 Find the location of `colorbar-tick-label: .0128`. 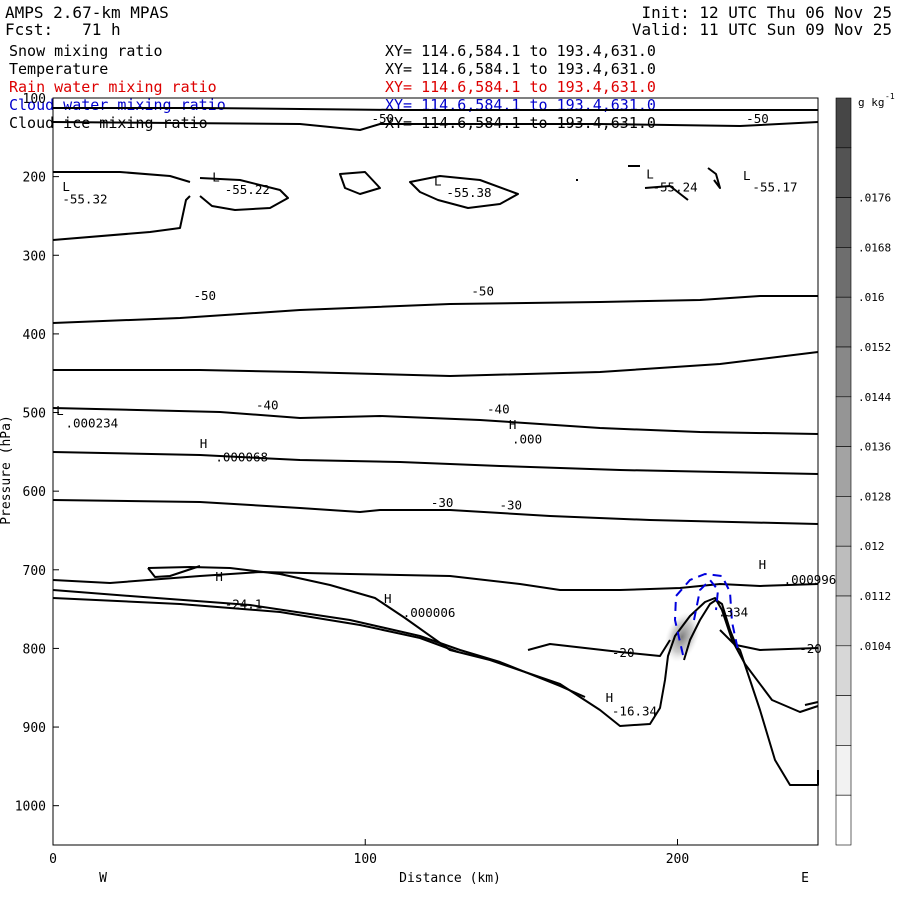

colorbar-tick-label: .0128 is located at coordinates (874, 496).